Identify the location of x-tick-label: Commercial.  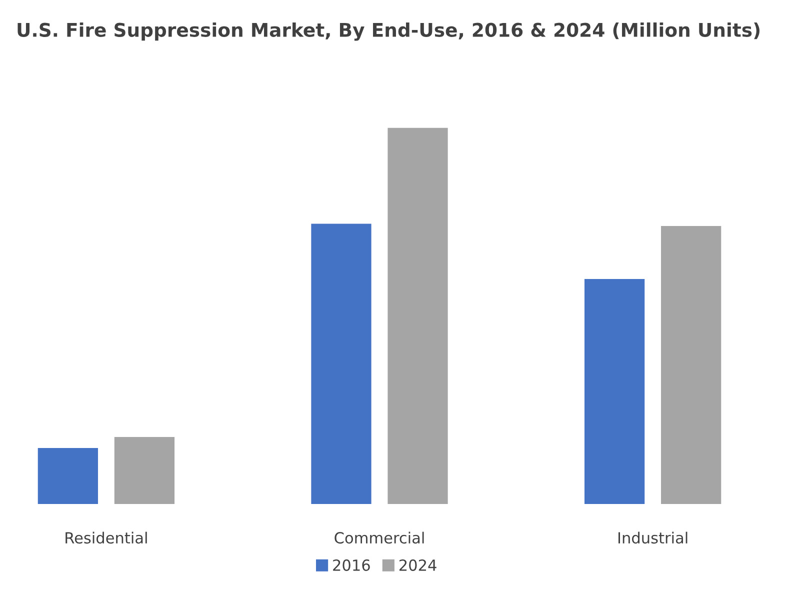
(379, 538).